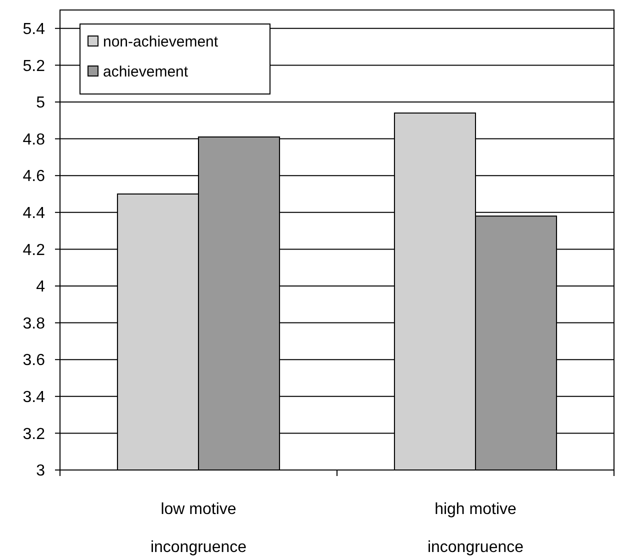  I want to click on y-tick-label: 5.2, so click(34, 66).